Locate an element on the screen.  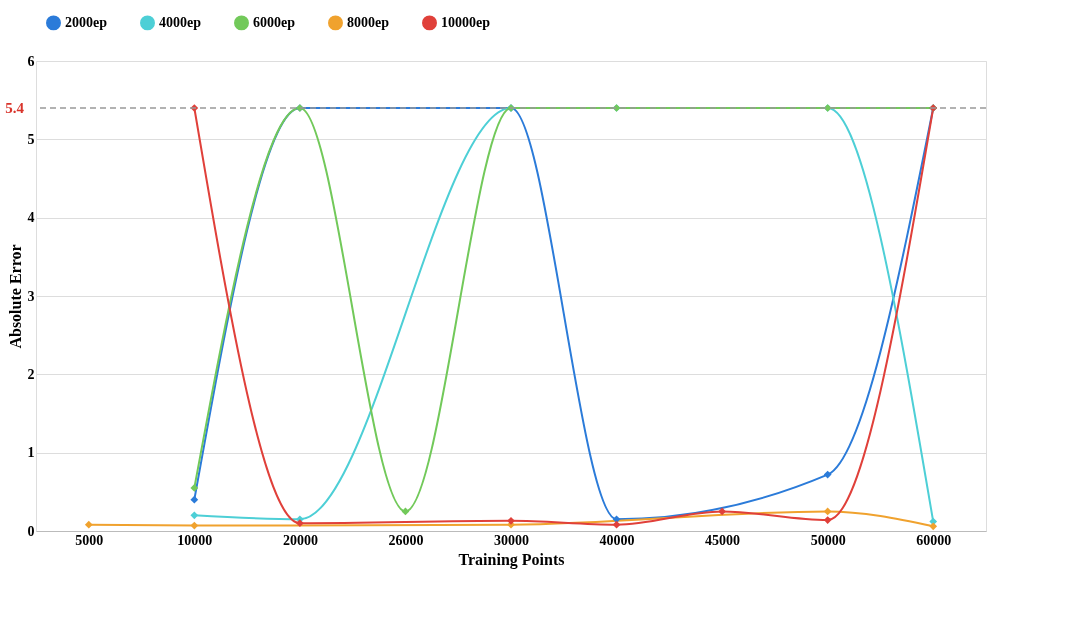
legend-label: 10000ep is located at coordinates (466, 22).